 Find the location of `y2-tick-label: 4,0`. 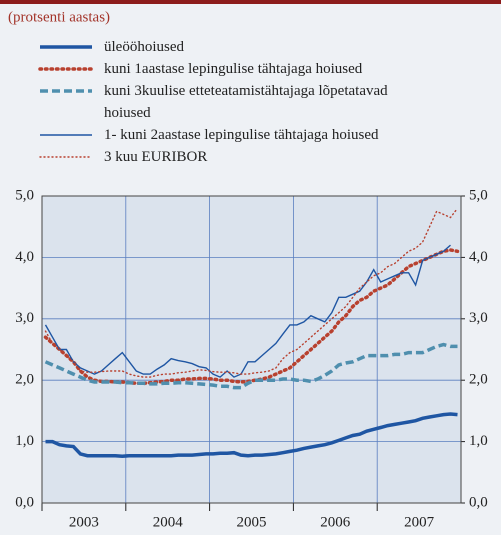

y2-tick-label: 4,0 is located at coordinates (478, 257).